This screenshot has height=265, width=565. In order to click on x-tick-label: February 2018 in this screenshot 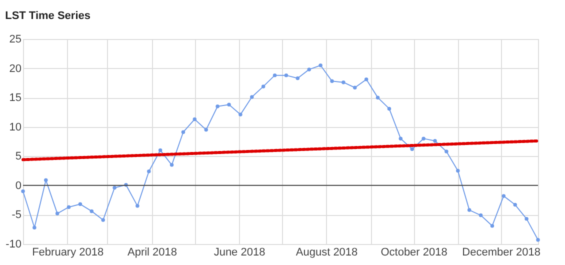, I will do `click(68, 252)`.